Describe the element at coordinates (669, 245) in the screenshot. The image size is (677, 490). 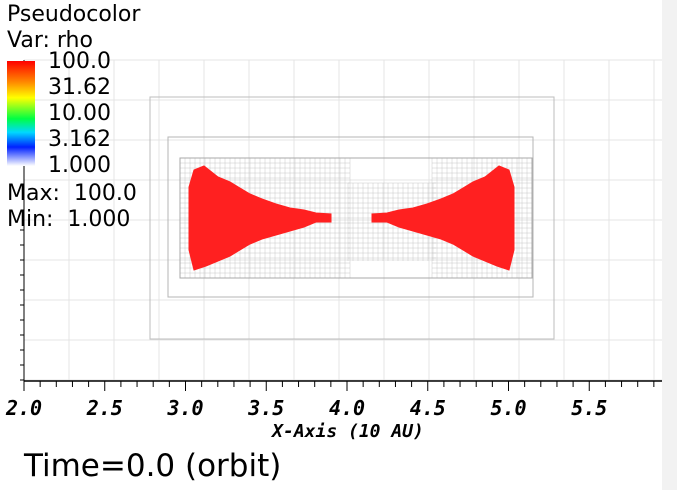
I see `window-edge` at that location.